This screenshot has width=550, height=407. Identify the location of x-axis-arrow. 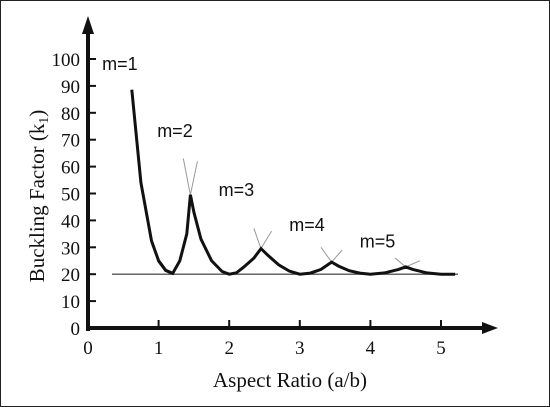
(490, 328).